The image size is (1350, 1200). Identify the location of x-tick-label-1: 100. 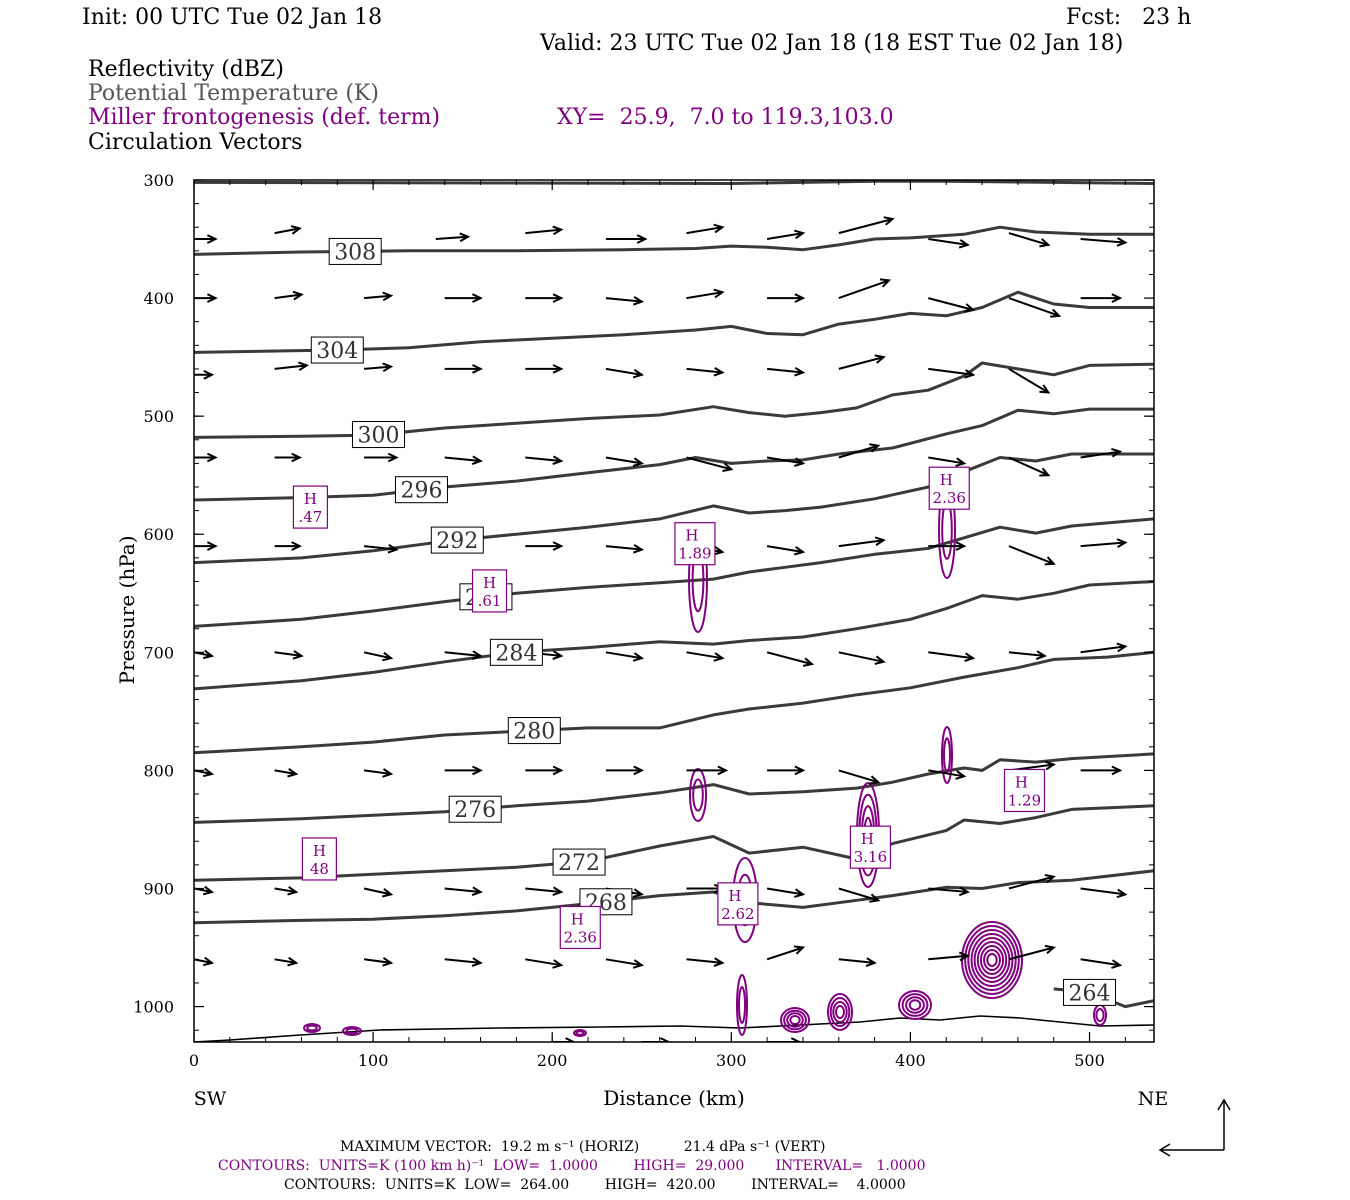
(373, 1060).